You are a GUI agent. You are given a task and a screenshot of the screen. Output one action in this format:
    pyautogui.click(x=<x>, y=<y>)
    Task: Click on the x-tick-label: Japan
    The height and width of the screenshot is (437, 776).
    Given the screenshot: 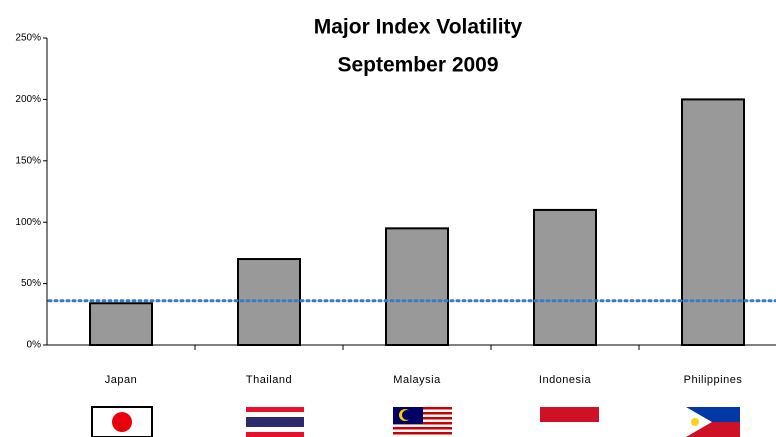 What is the action you would take?
    pyautogui.click(x=121, y=380)
    